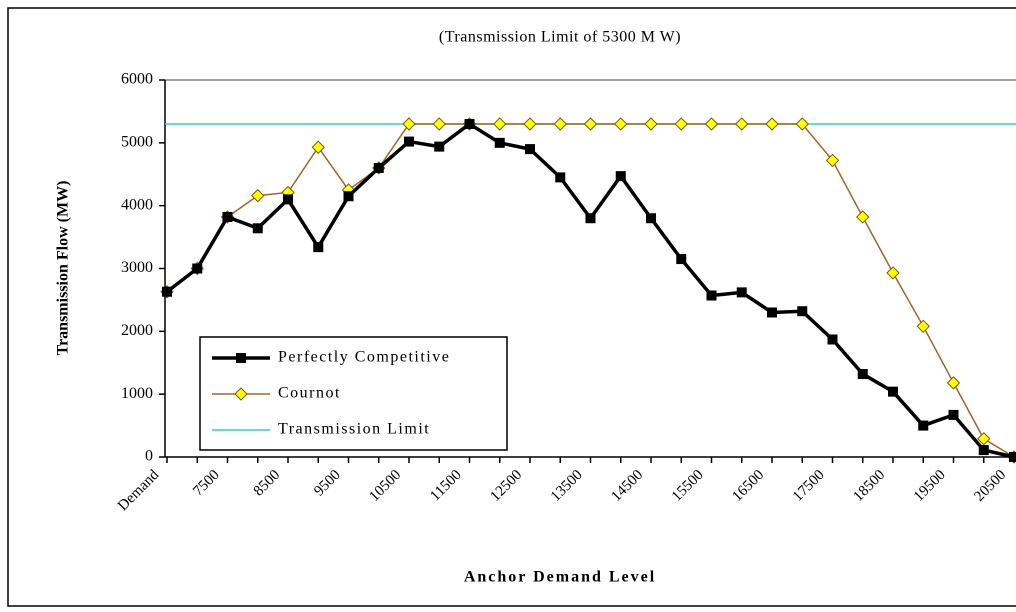 The width and height of the screenshot is (1016, 612). What do you see at coordinates (560, 37) in the screenshot?
I see `chart-title: (Transmission Limit of 5300 M W)` at bounding box center [560, 37].